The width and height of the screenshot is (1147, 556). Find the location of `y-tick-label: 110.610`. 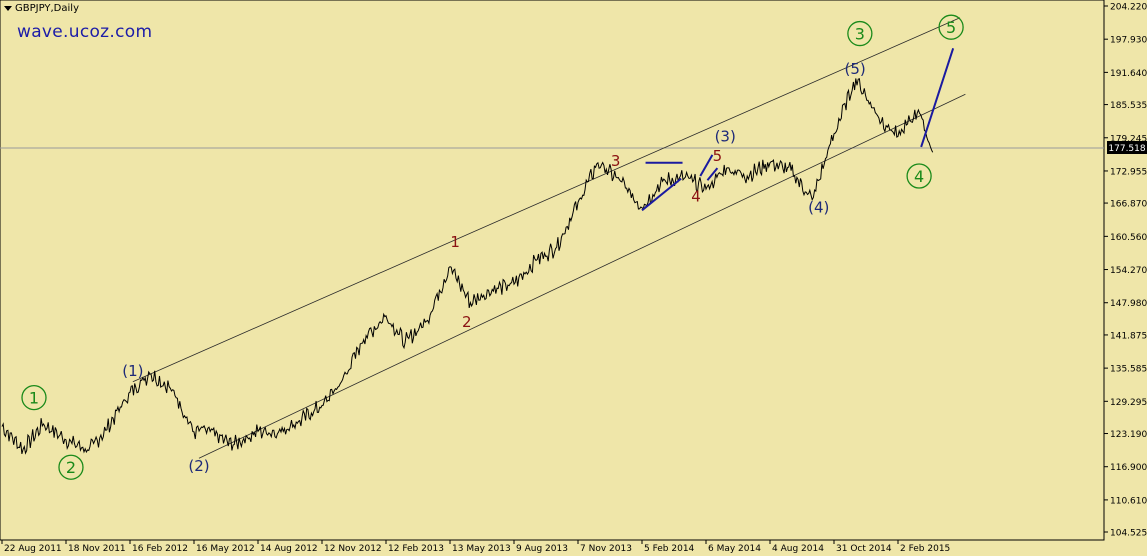

y-tick-label: 110.610 is located at coordinates (1128, 501).